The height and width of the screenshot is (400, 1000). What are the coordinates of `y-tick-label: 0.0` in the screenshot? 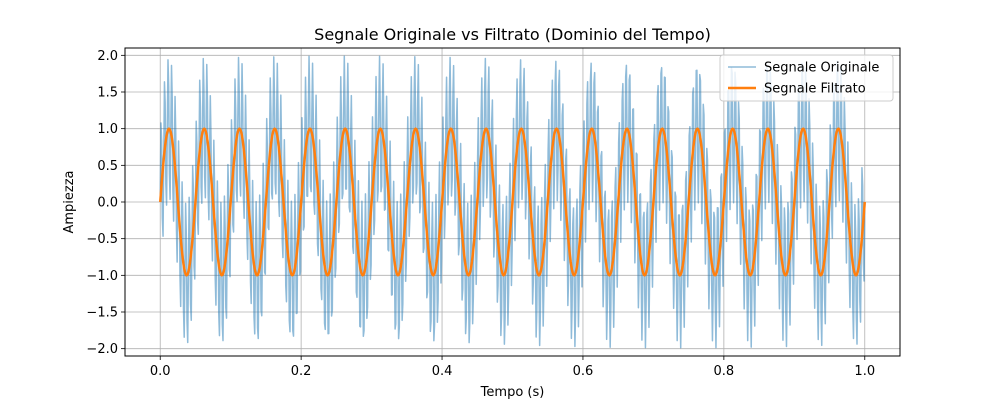 It's located at (107, 203).